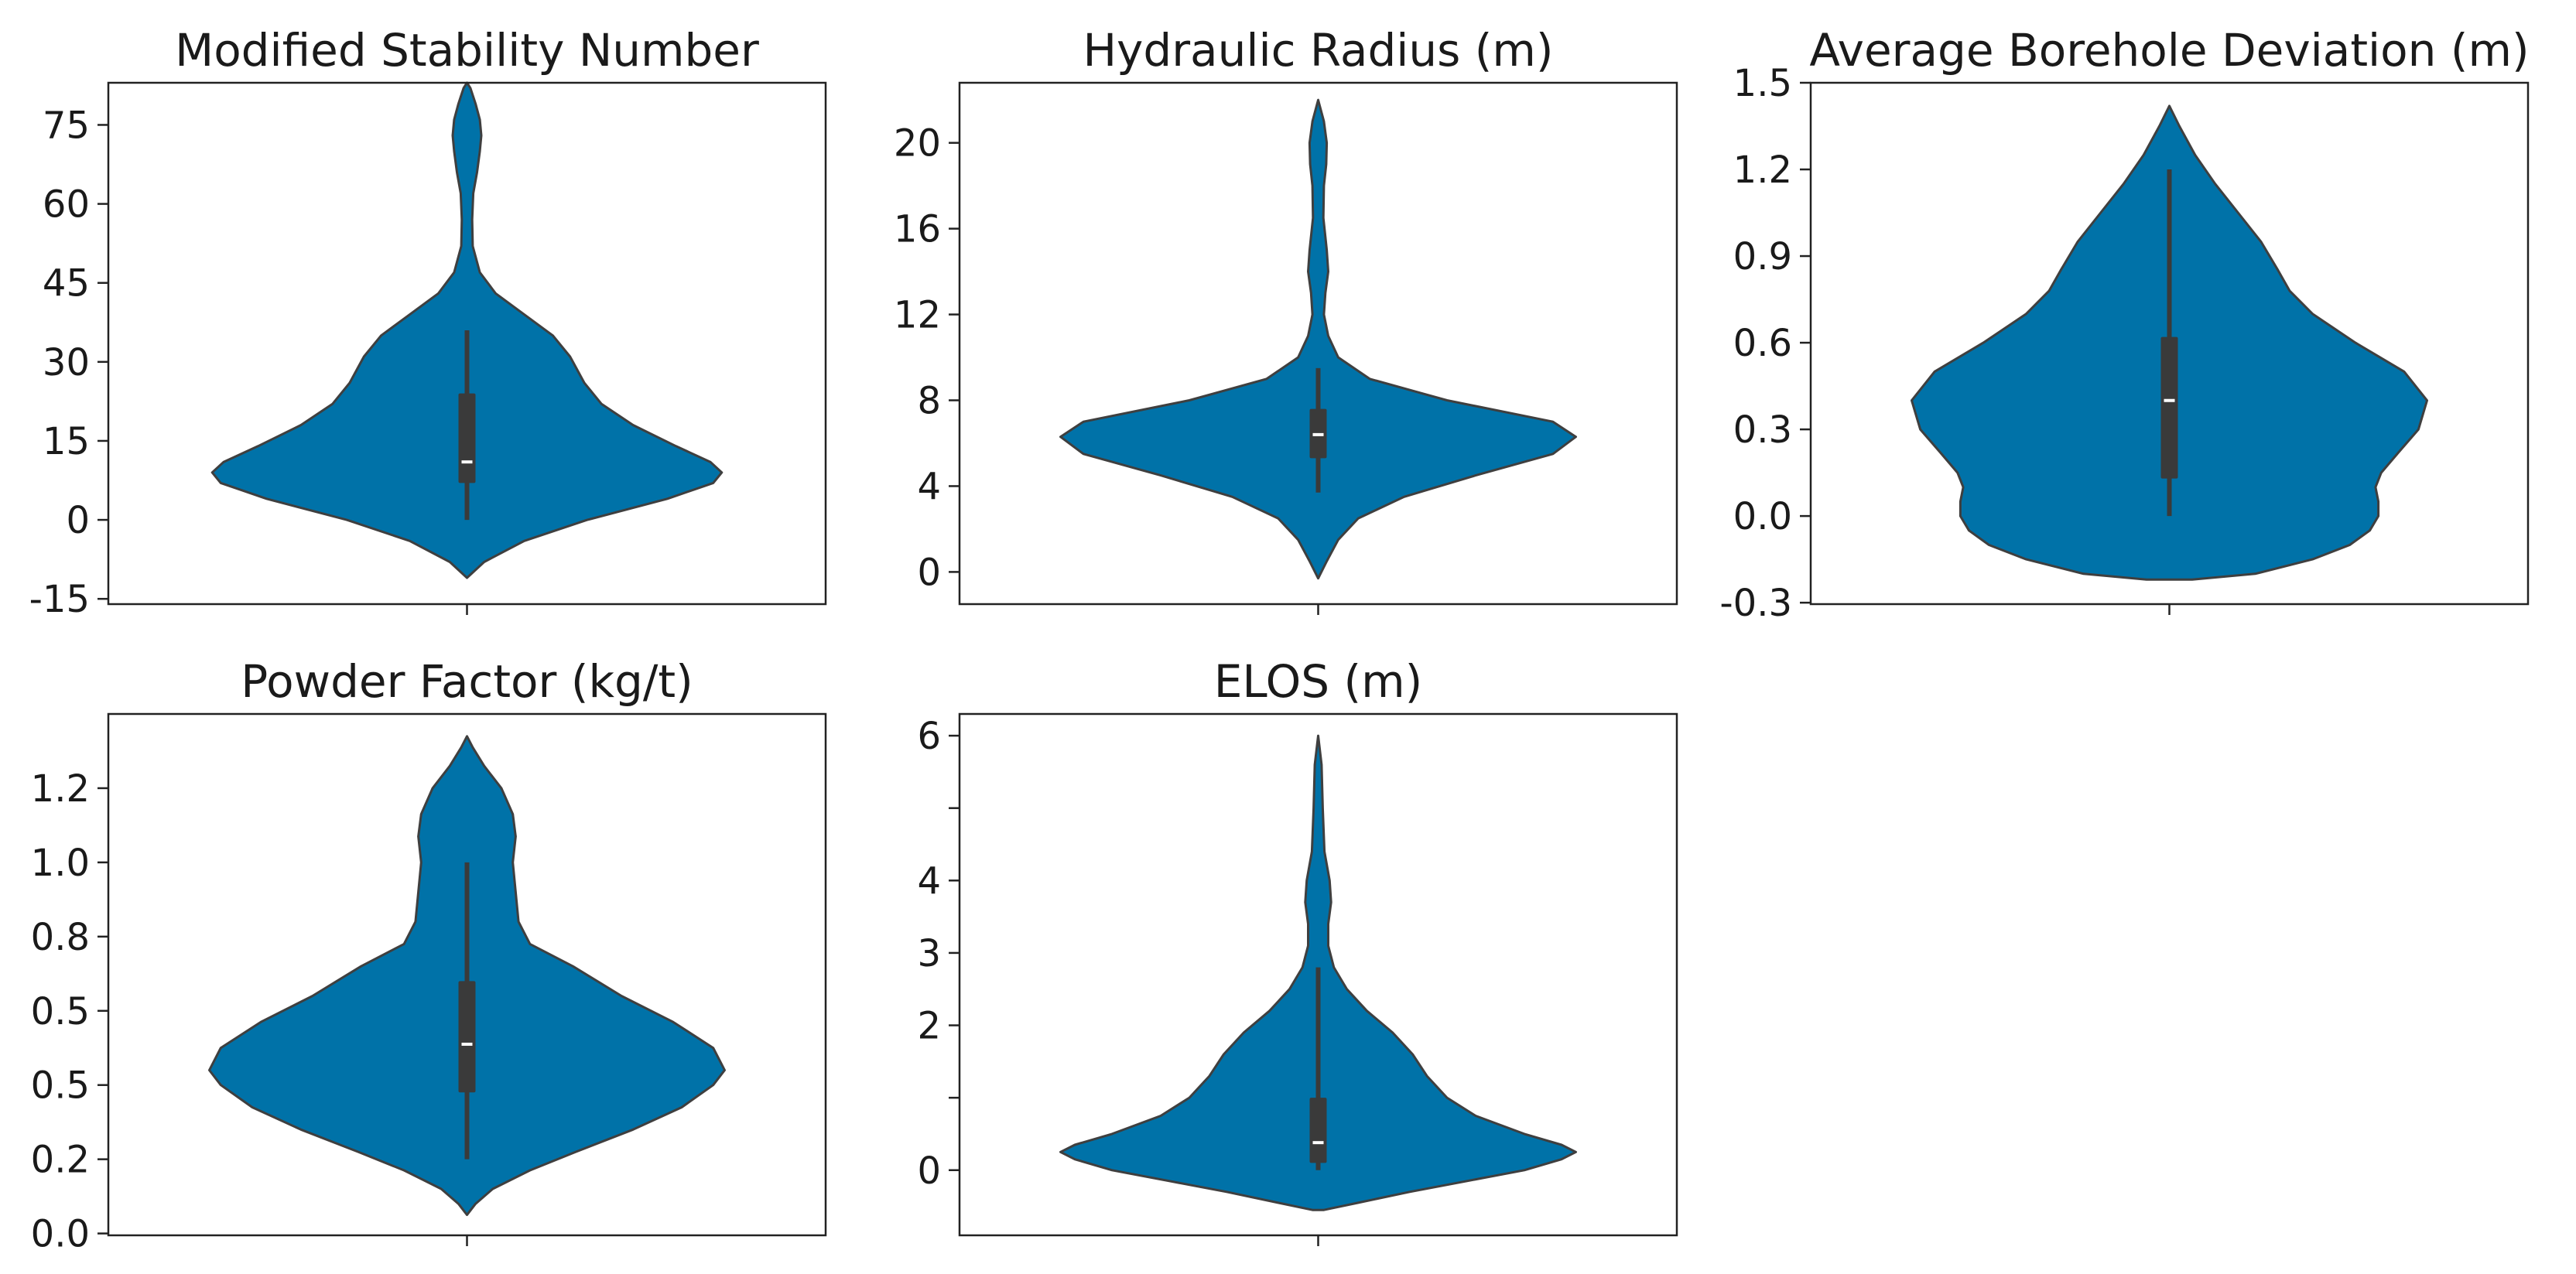 This screenshot has height=1274, width=2576. I want to click on chart-title: Powder Factor (kg/t), so click(467, 681).